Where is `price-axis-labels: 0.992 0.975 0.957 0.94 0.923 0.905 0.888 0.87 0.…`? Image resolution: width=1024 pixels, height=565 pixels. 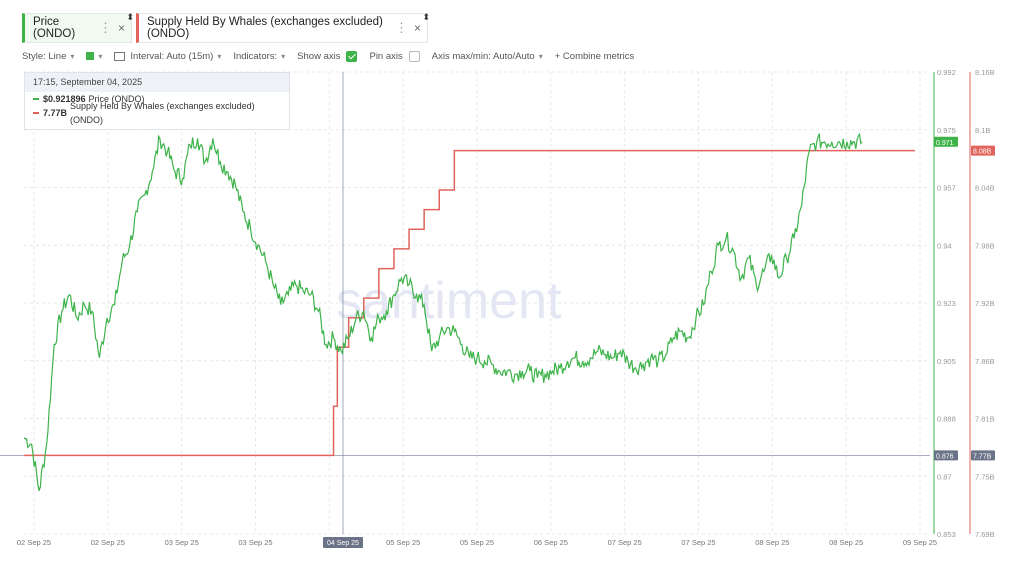
price-axis-labels: 0.992 0.975 0.957 0.94 0.923 0.905 0.888 0.87 0.… is located at coordinates (946, 303).